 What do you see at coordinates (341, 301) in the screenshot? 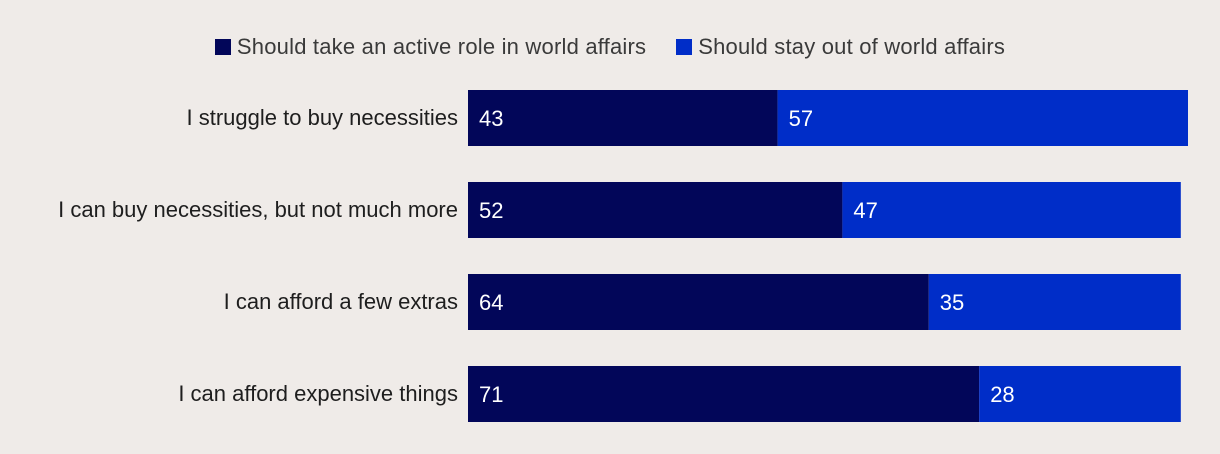
I see `category-label: I can afford a few extras` at bounding box center [341, 301].